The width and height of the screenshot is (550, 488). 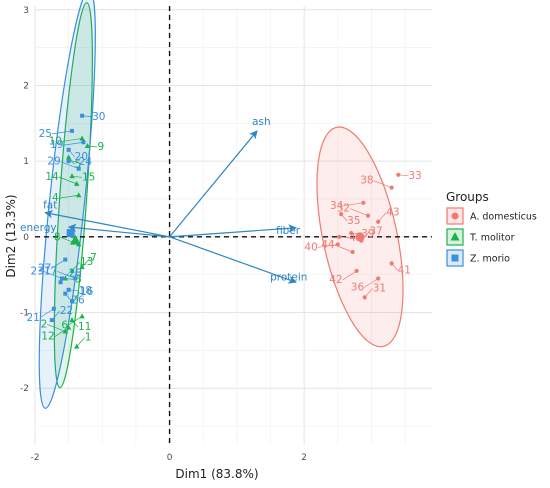 What do you see at coordinates (81, 157) in the screenshot?
I see `point-label: 20` at bounding box center [81, 157].